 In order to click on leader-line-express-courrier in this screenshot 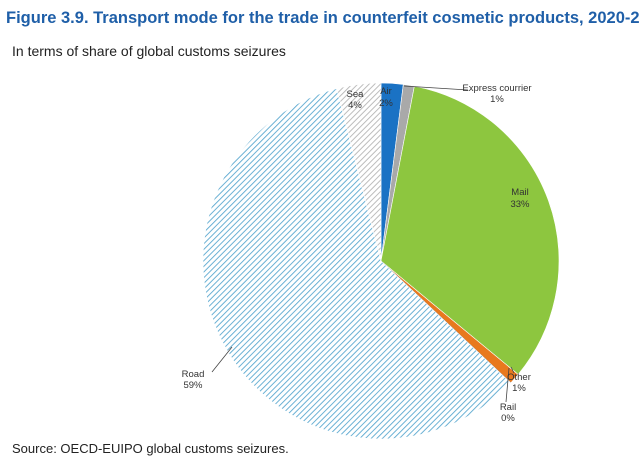, I will do `click(436, 88)`.